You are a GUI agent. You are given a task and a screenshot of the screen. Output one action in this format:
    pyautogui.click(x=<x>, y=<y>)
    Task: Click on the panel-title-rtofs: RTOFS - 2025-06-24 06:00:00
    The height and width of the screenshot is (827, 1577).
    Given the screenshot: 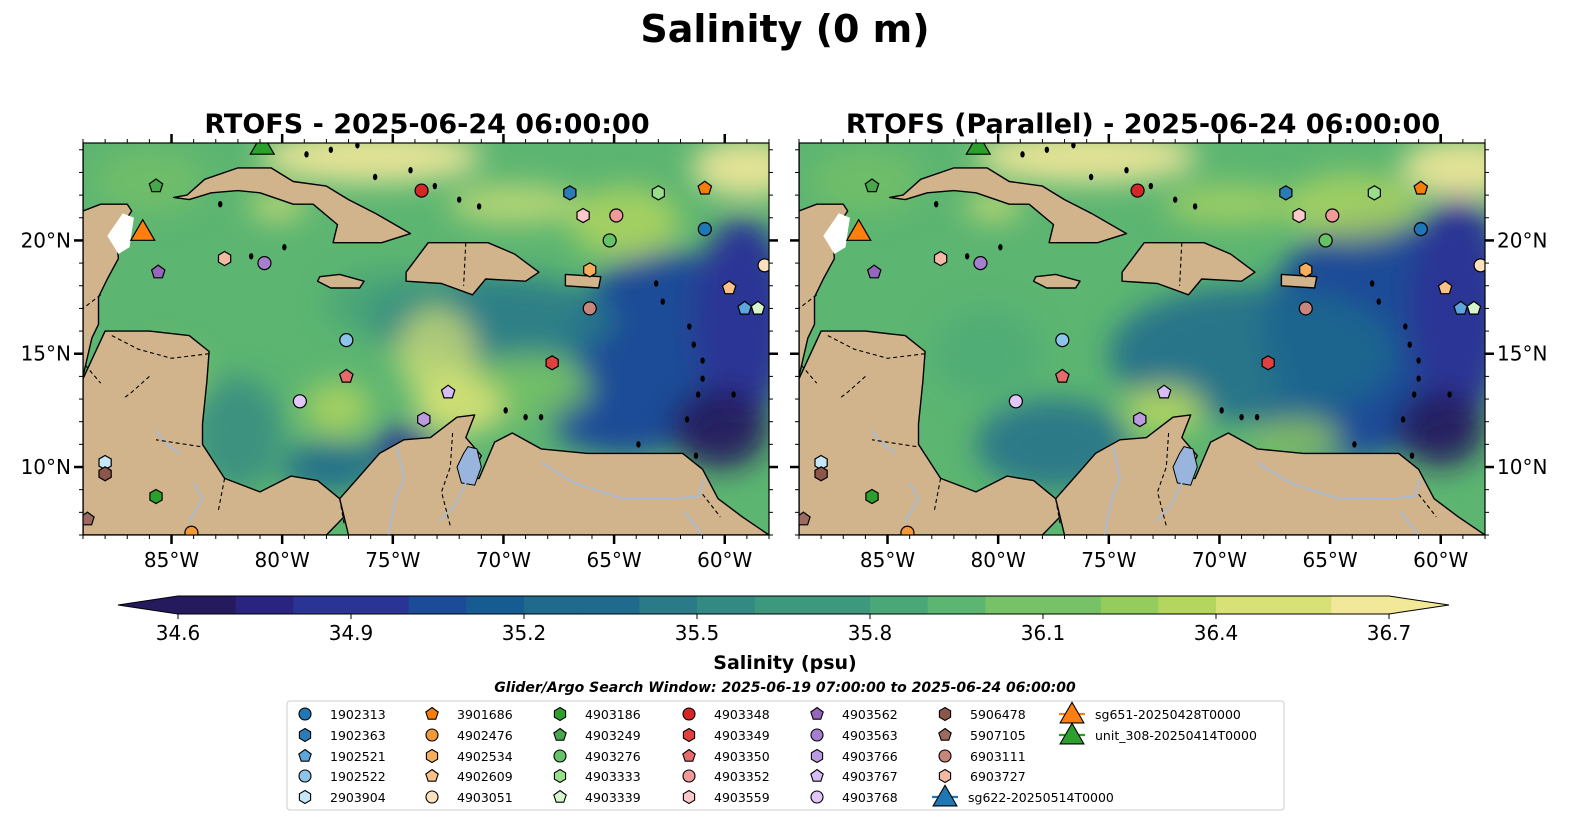 What is the action you would take?
    pyautogui.click(x=426, y=124)
    